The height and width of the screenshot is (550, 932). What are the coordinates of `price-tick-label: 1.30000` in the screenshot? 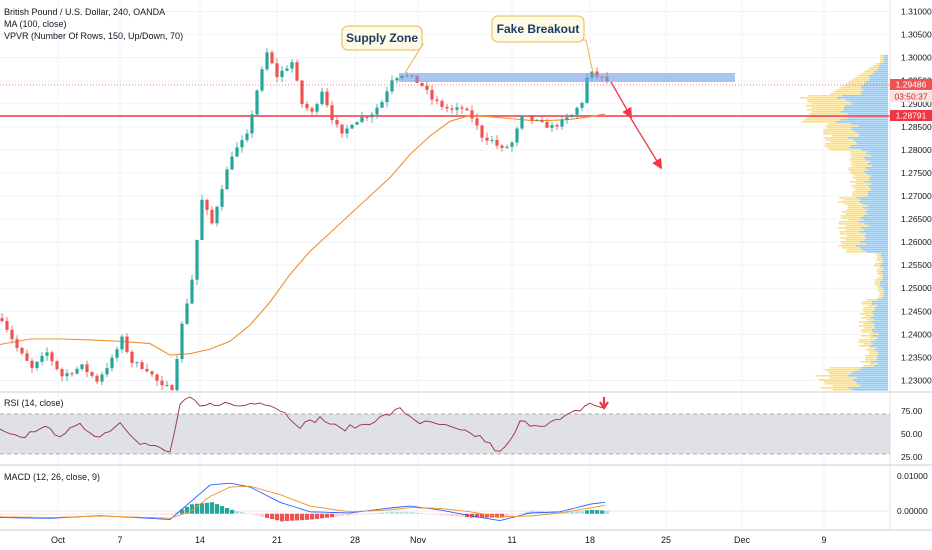 It's located at (916, 58).